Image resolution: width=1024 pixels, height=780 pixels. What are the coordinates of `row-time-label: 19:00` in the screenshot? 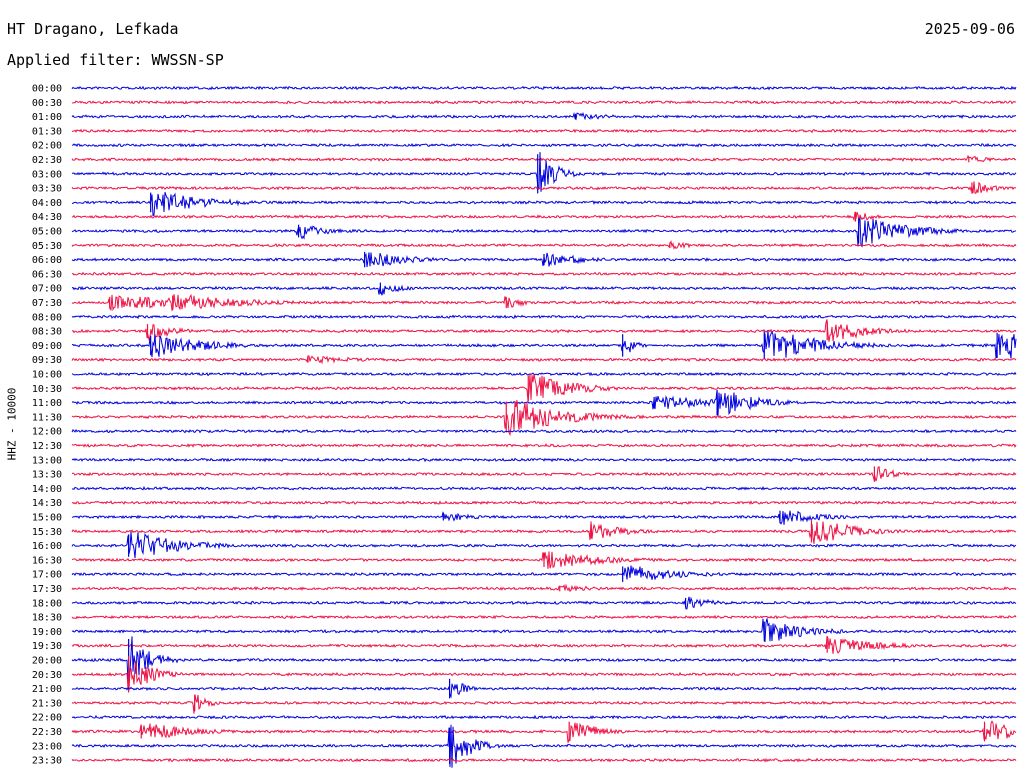 It's located at (47, 632).